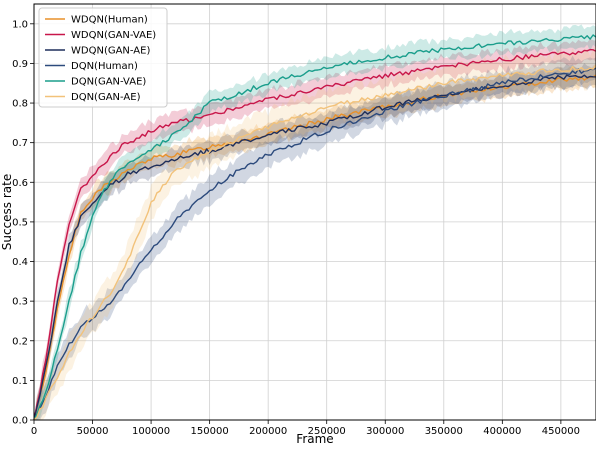  I want to click on y-tick-label: 0.0, so click(20, 421).